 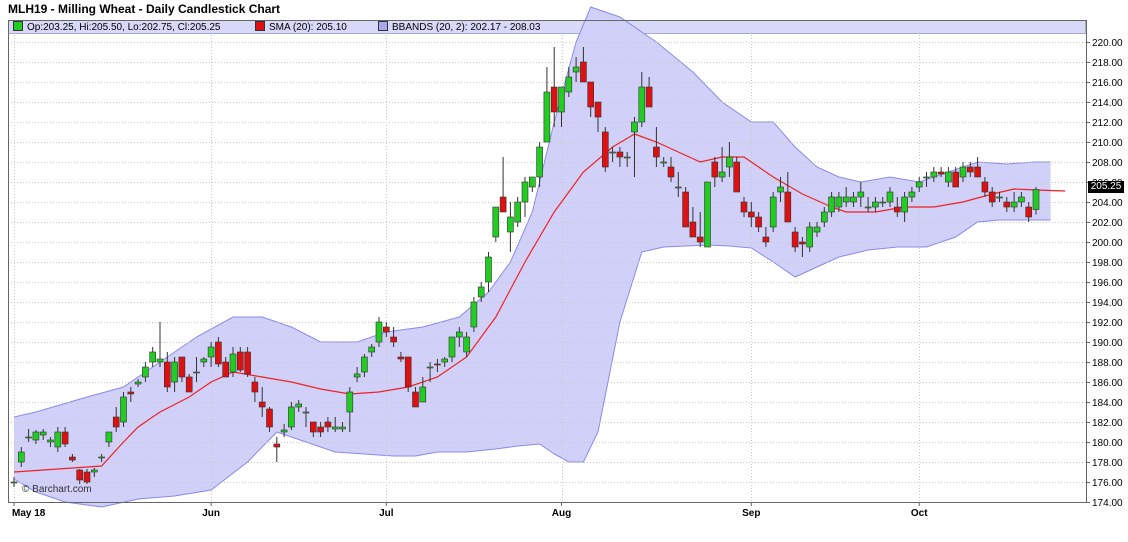 I want to click on legend-bbands-swatch, so click(x=383, y=26).